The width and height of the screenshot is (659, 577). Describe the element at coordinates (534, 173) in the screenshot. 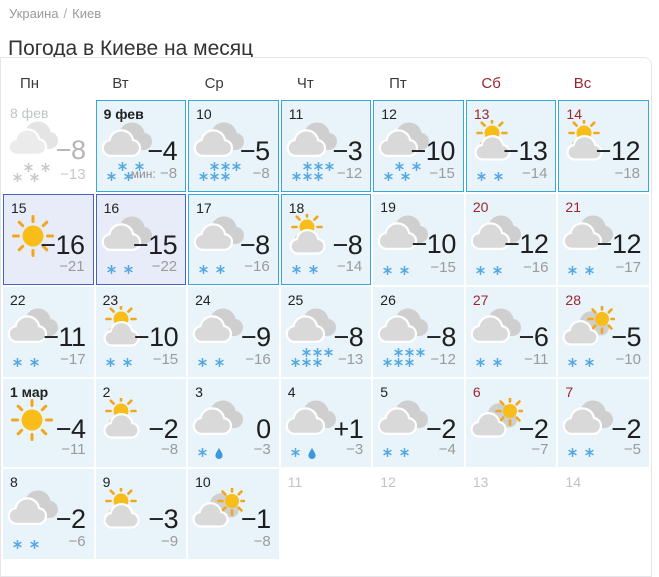

I see `day-min-temp: −14` at that location.